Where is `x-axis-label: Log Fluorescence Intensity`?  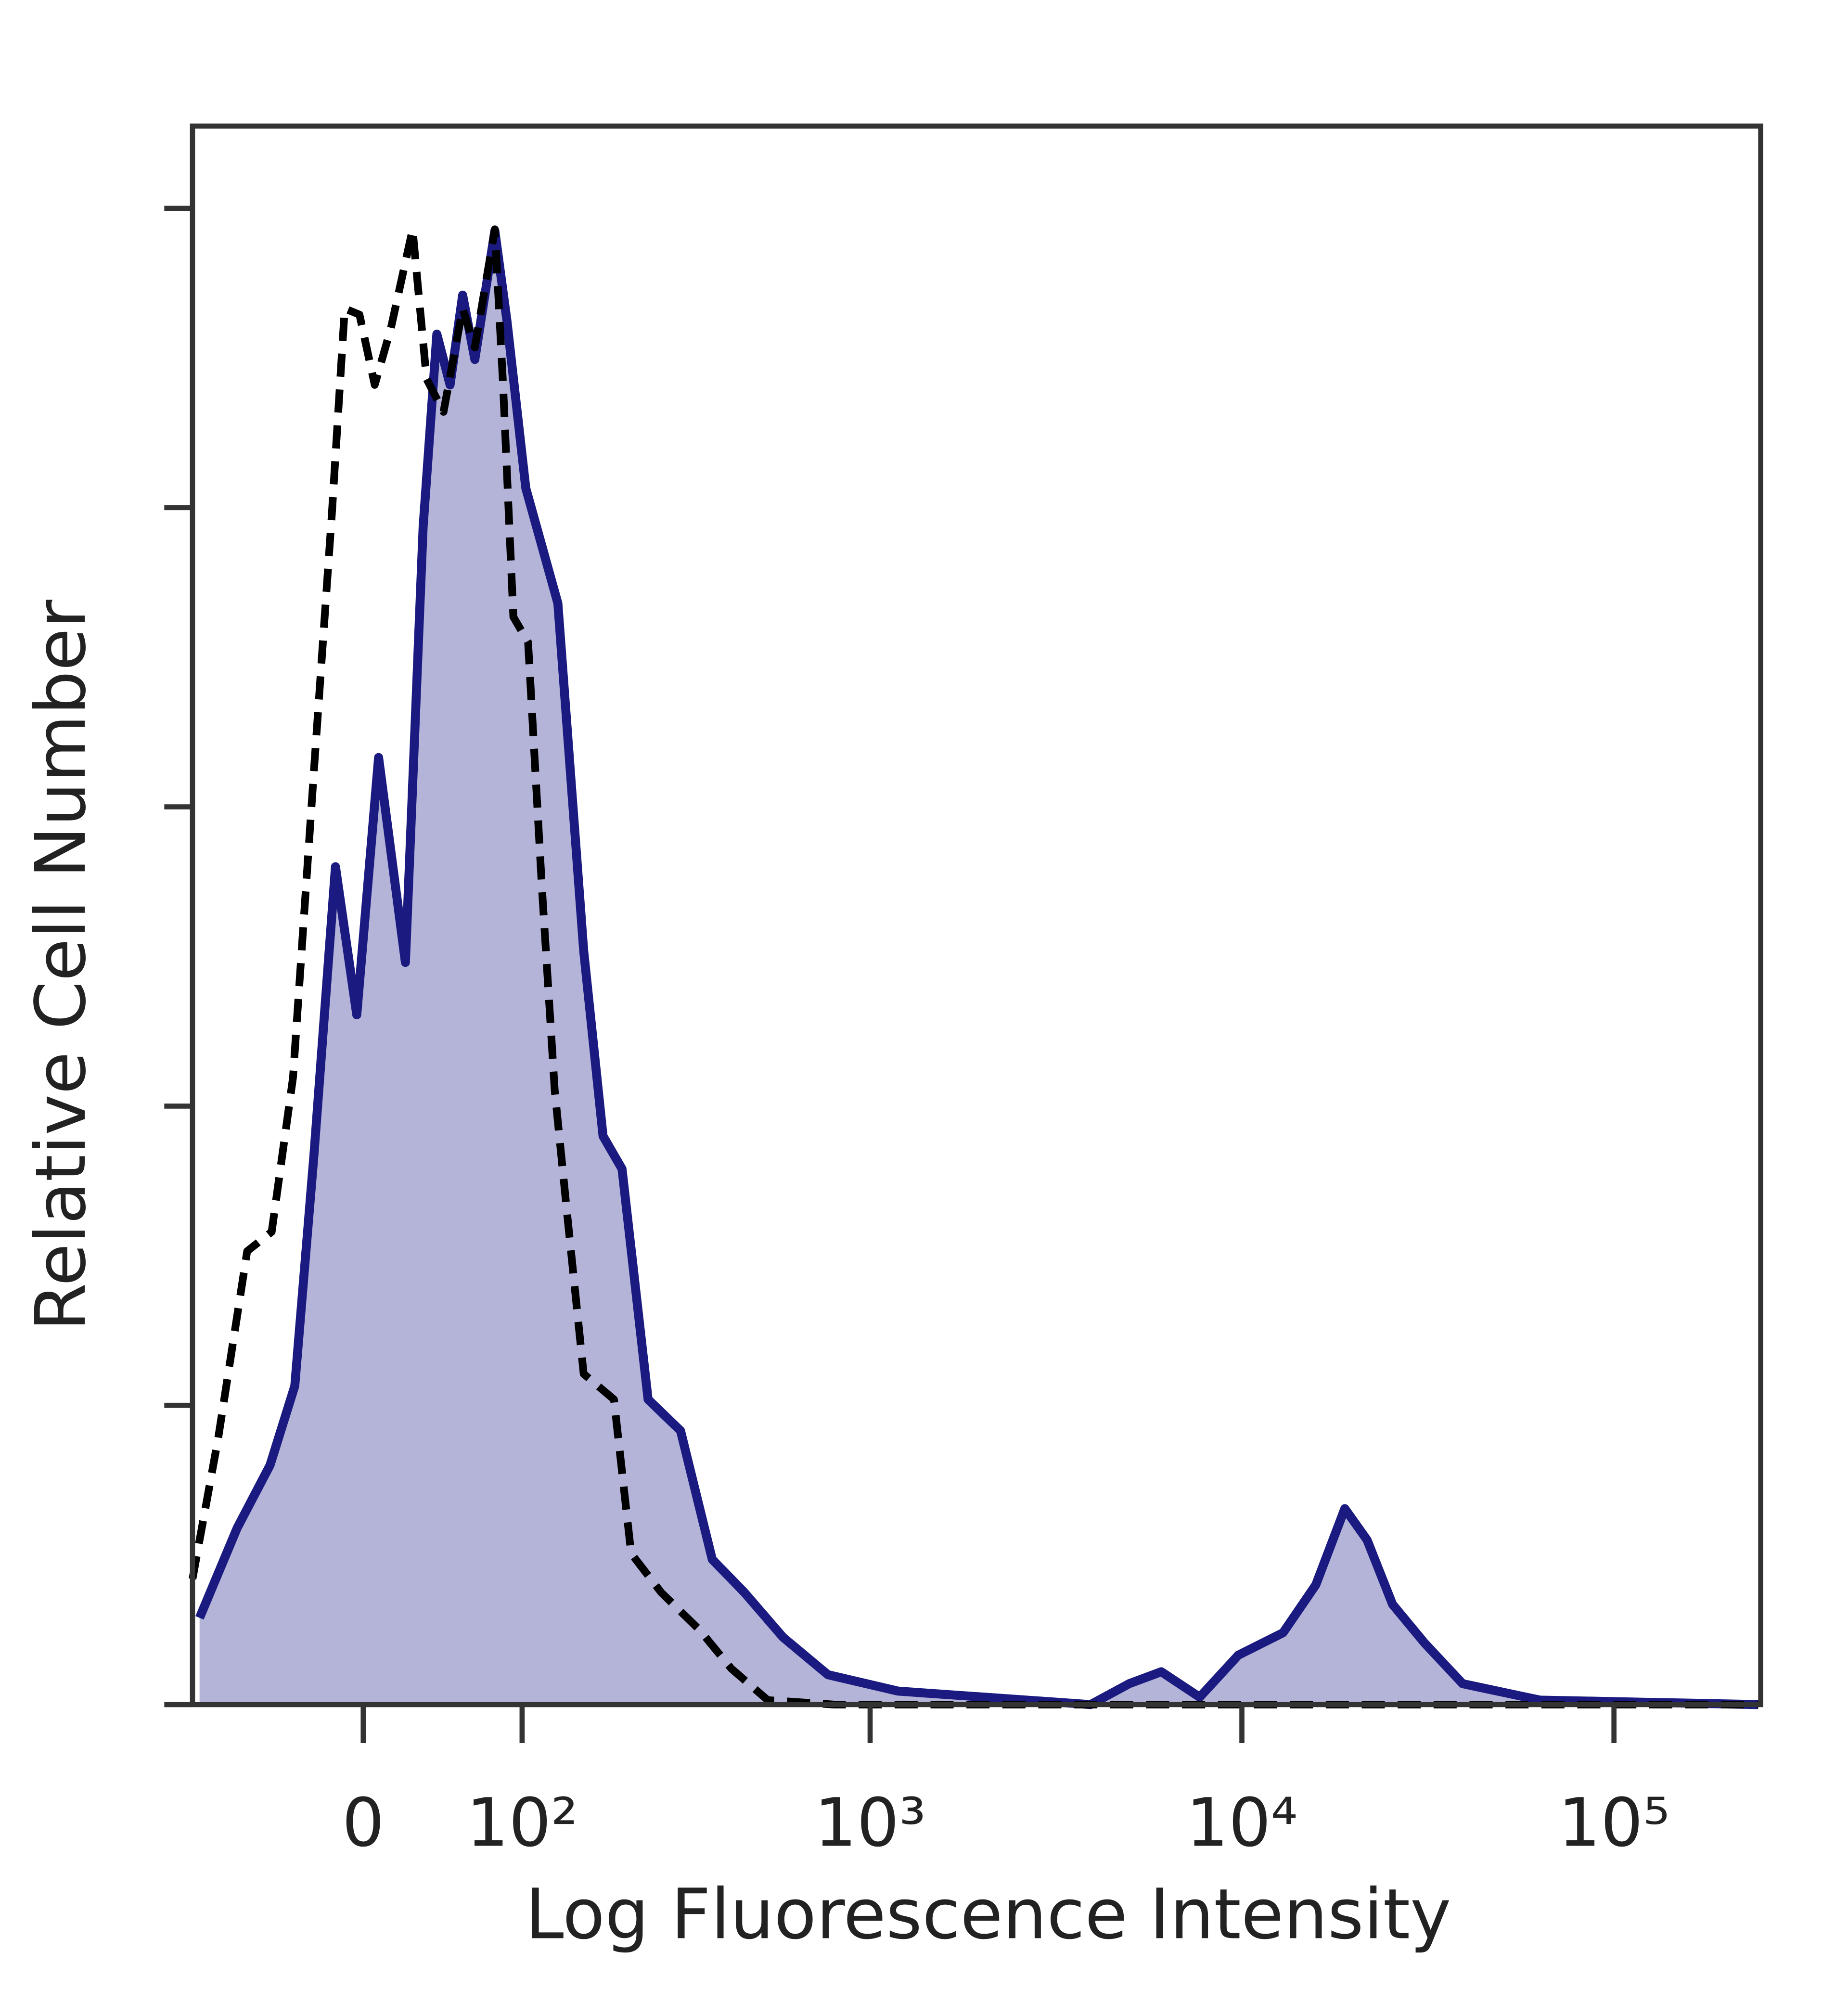
x-axis-label: Log Fluorescence Intensity is located at coordinates (988, 1914).